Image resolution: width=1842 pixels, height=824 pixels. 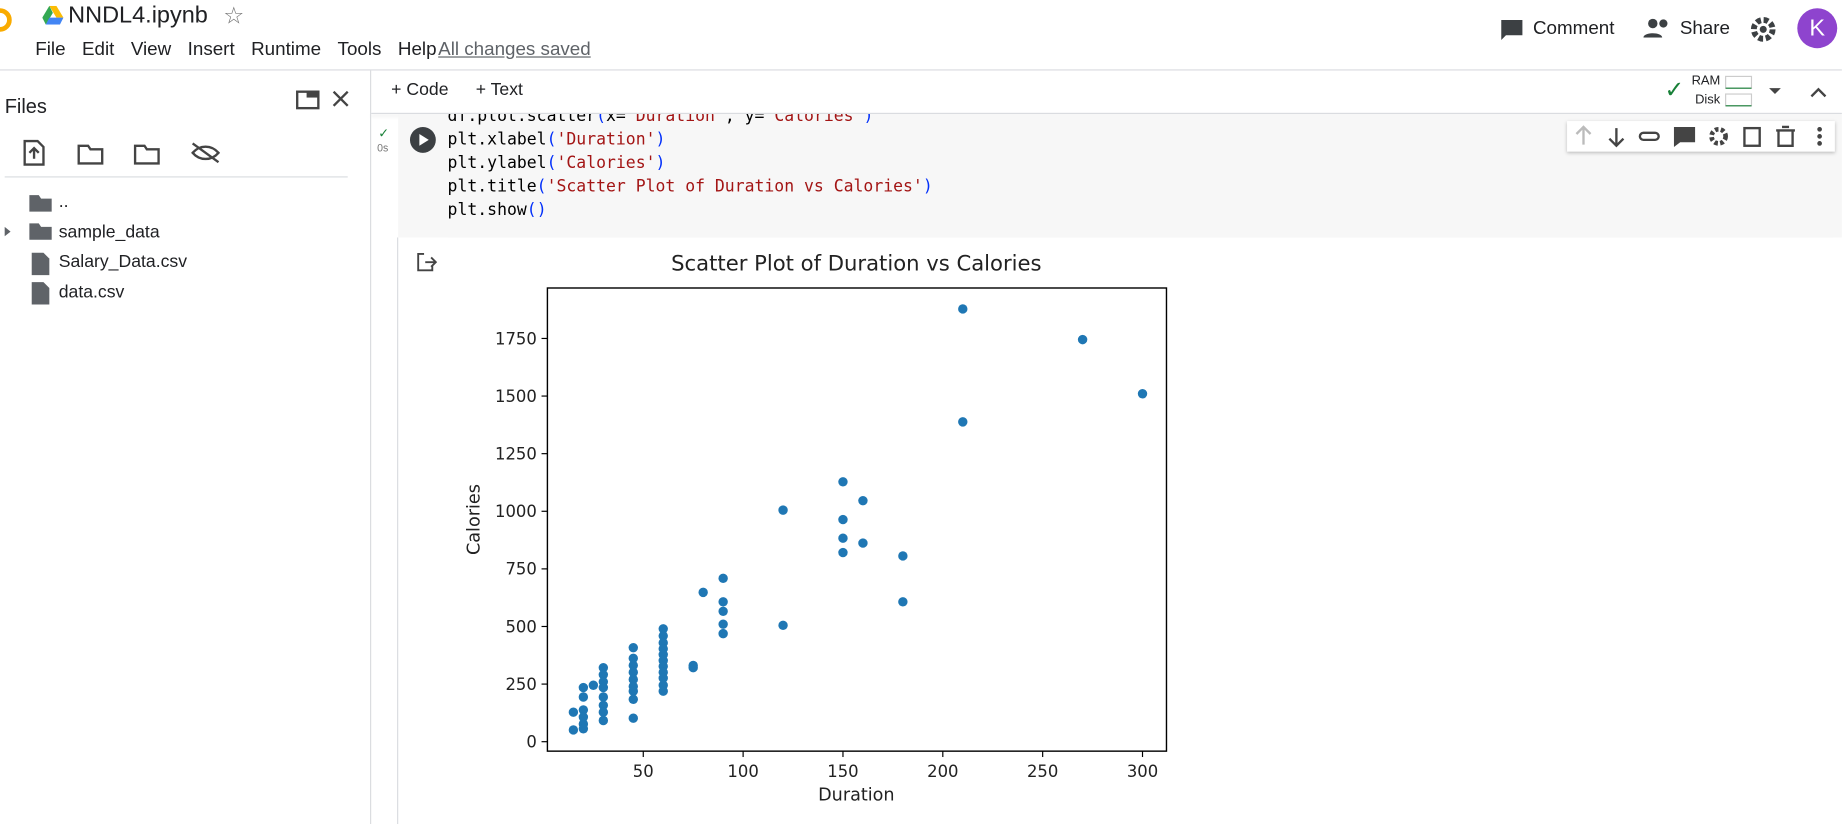 I want to click on save-status: All changes saved, so click(x=514, y=49).